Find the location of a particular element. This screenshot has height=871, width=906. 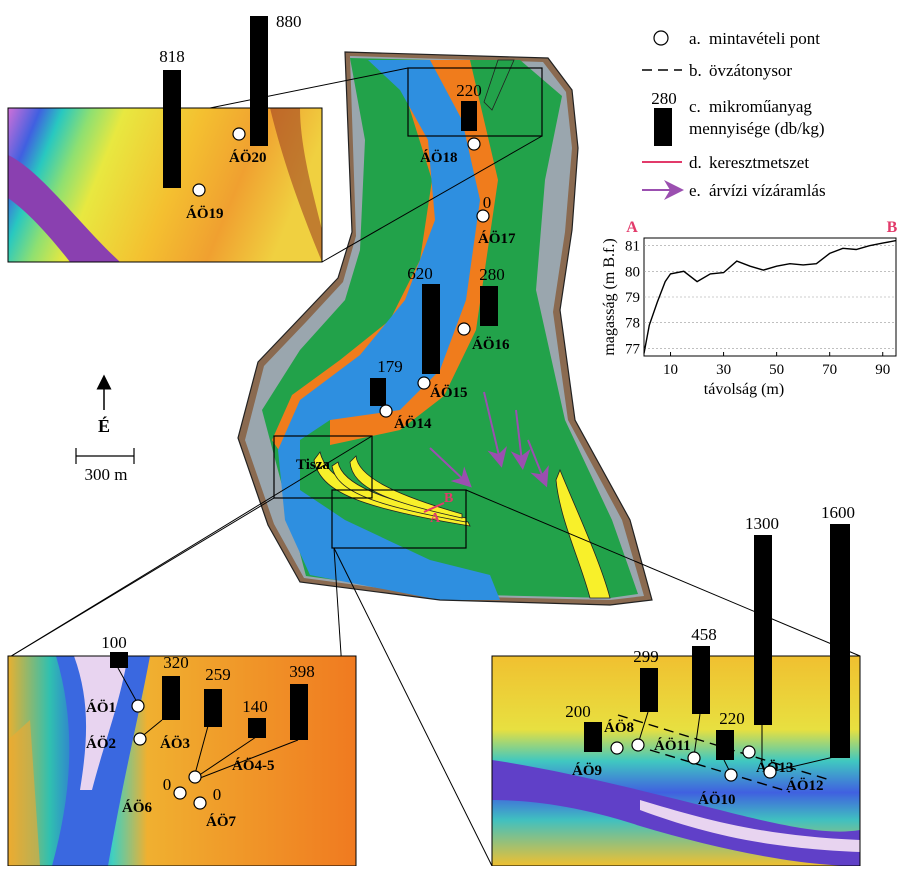

legend-a-letter: a. is located at coordinates (695, 38).